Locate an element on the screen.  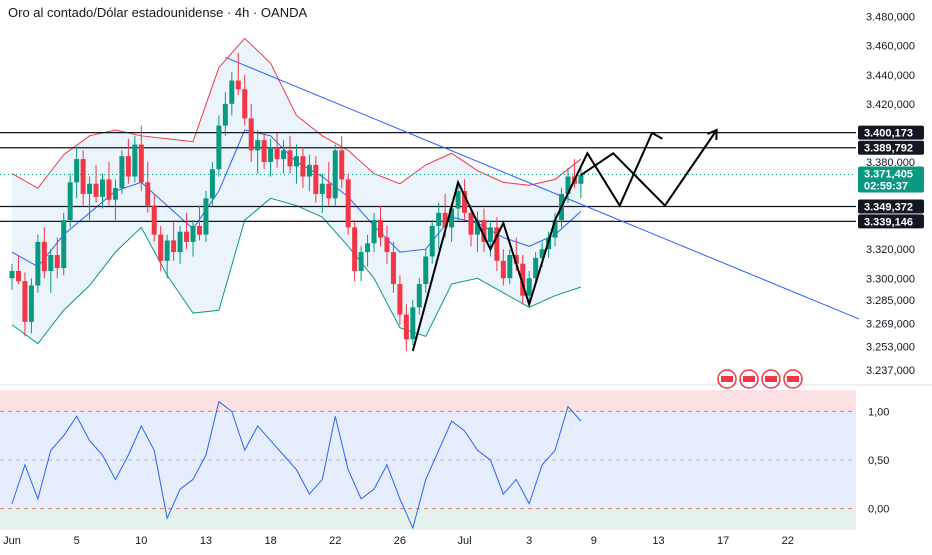
osc-overbought-zone is located at coordinates (428, 401).